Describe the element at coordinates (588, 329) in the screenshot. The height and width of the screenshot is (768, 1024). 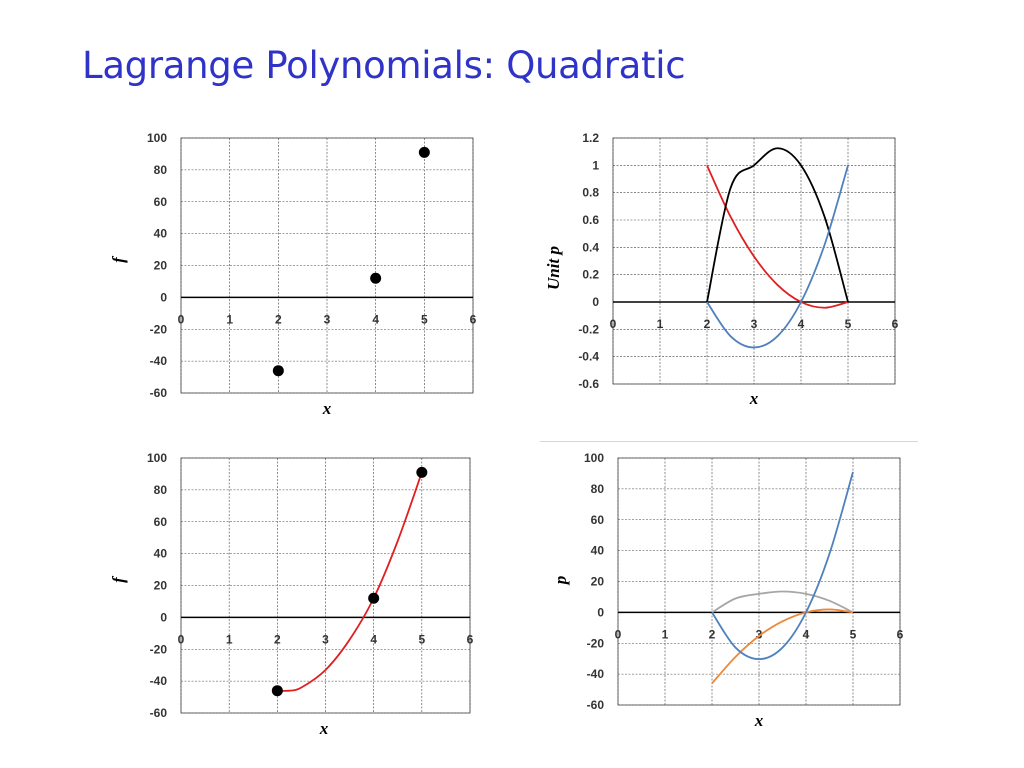
I see `y-tick-label: -0.2` at that location.